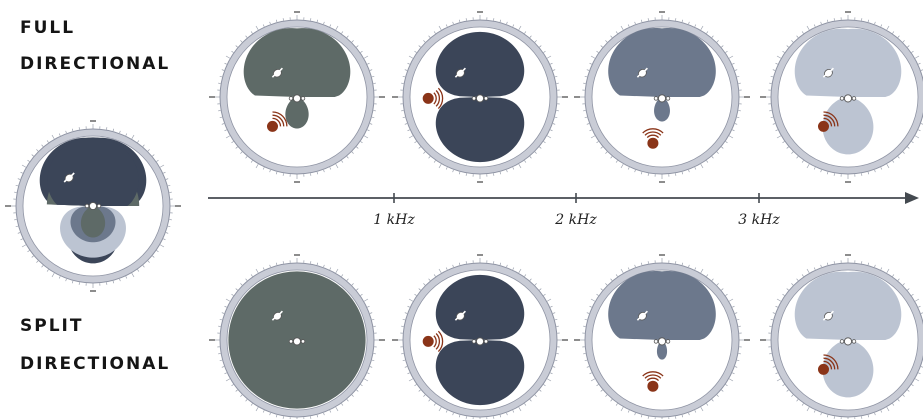 This screenshot has width=923, height=419. Describe the element at coordinates (277, 315) in the screenshot. I see `listener-icon` at that location.